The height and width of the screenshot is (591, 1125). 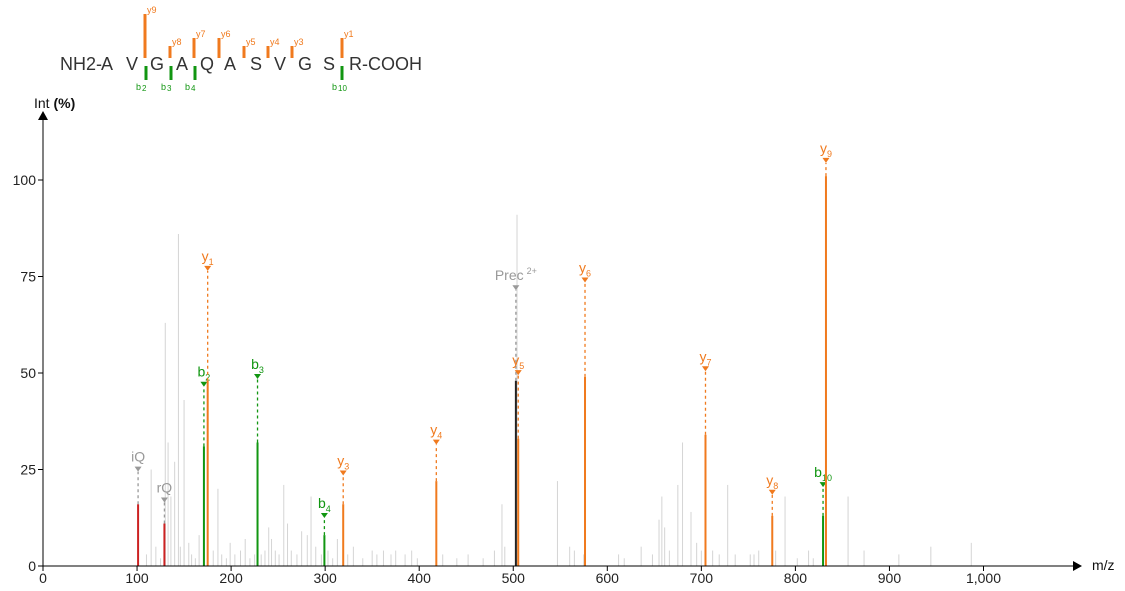 I want to click on peak-label: iQ, so click(x=138, y=457).